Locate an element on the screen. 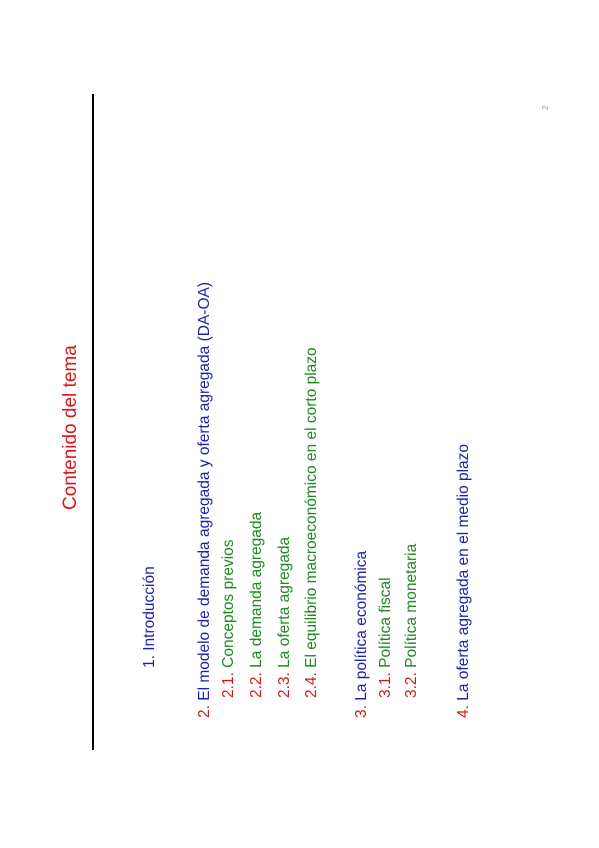 The width and height of the screenshot is (599, 848). toc-item-3: 3. La política económica is located at coordinates (362, 634).